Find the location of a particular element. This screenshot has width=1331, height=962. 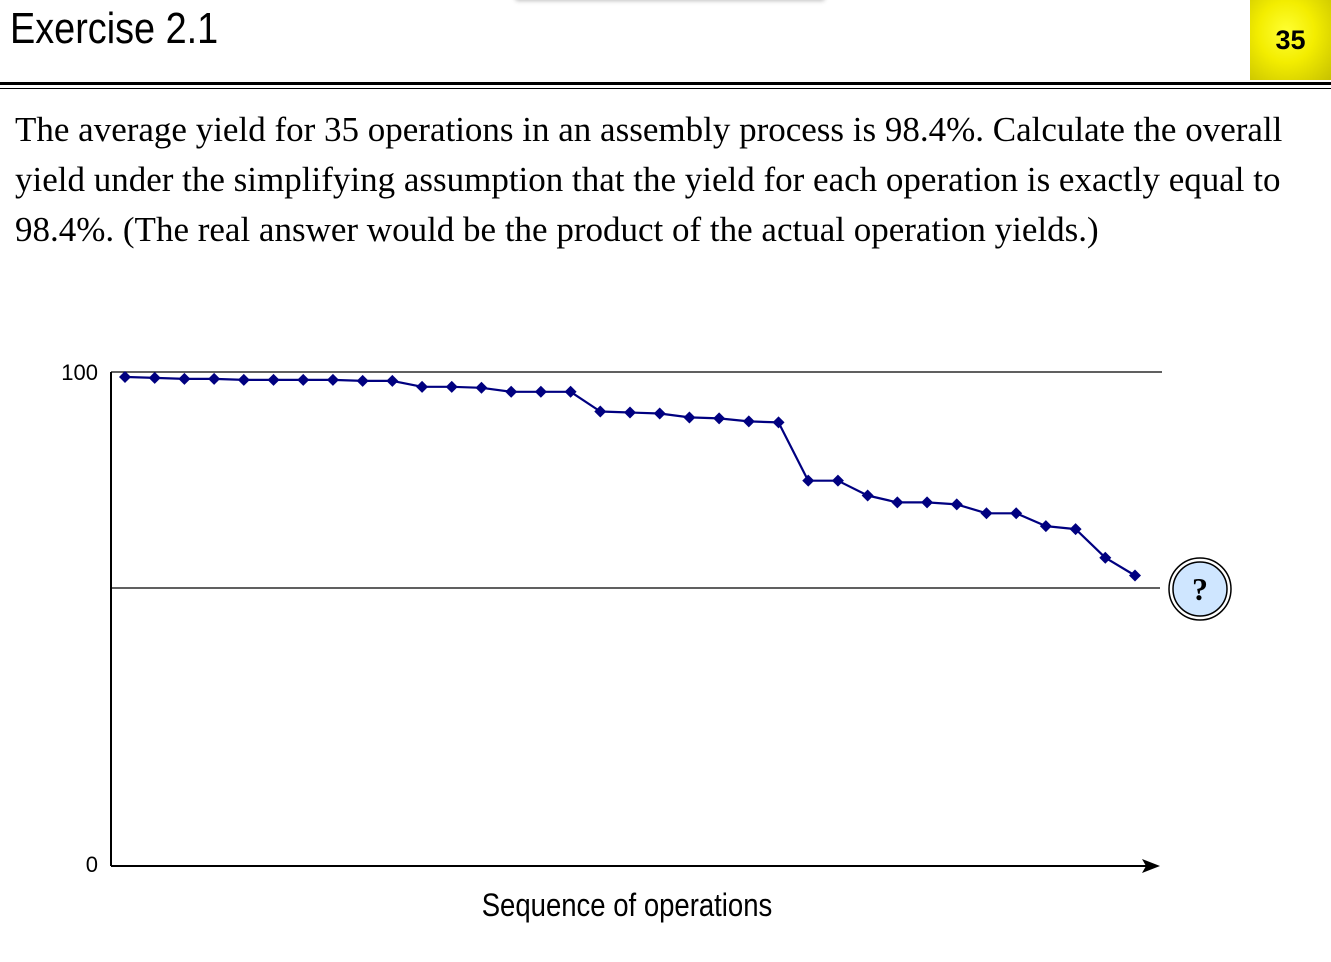

page-number-badge: 35 is located at coordinates (1290, 40).